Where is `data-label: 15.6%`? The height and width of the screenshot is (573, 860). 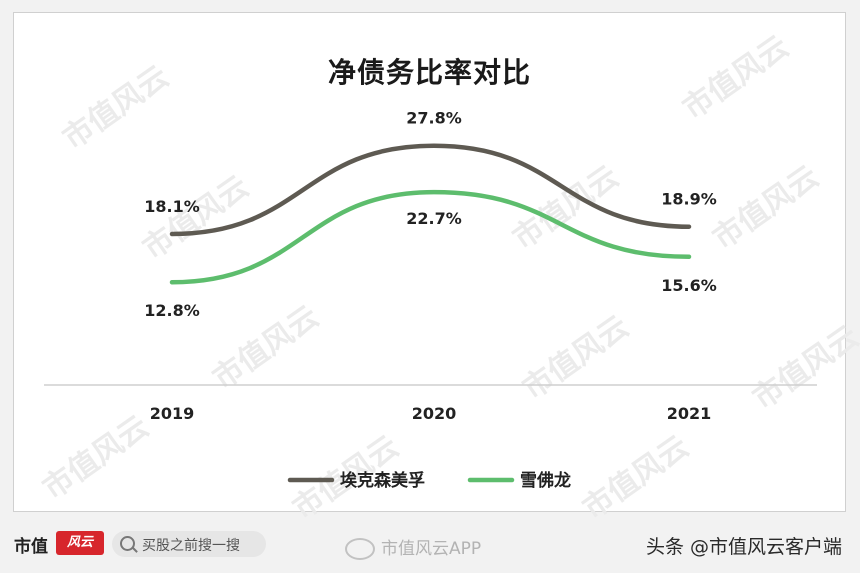 data-label: 15.6% is located at coordinates (689, 285).